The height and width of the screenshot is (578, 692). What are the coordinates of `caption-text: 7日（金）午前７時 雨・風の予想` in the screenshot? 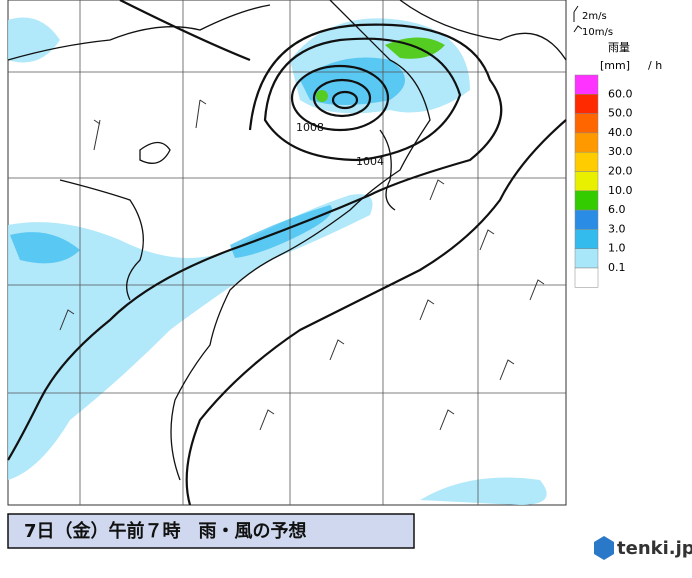 It's located at (165, 531).